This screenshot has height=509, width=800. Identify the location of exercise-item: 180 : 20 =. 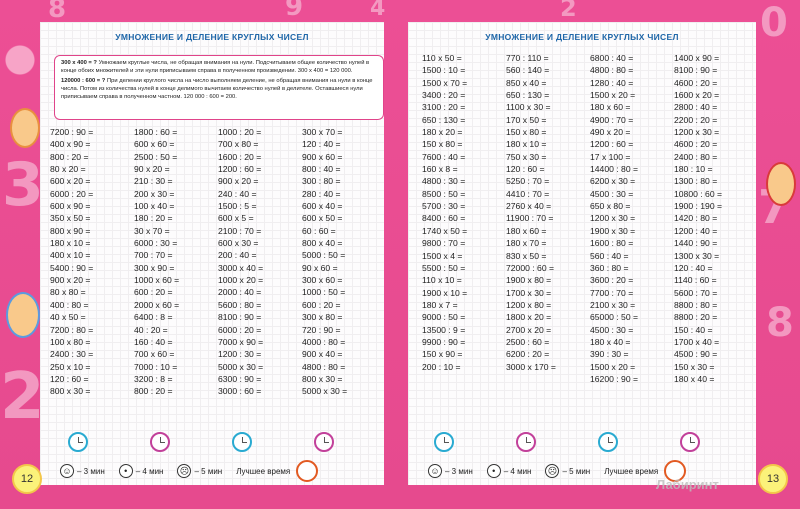
(153, 218).